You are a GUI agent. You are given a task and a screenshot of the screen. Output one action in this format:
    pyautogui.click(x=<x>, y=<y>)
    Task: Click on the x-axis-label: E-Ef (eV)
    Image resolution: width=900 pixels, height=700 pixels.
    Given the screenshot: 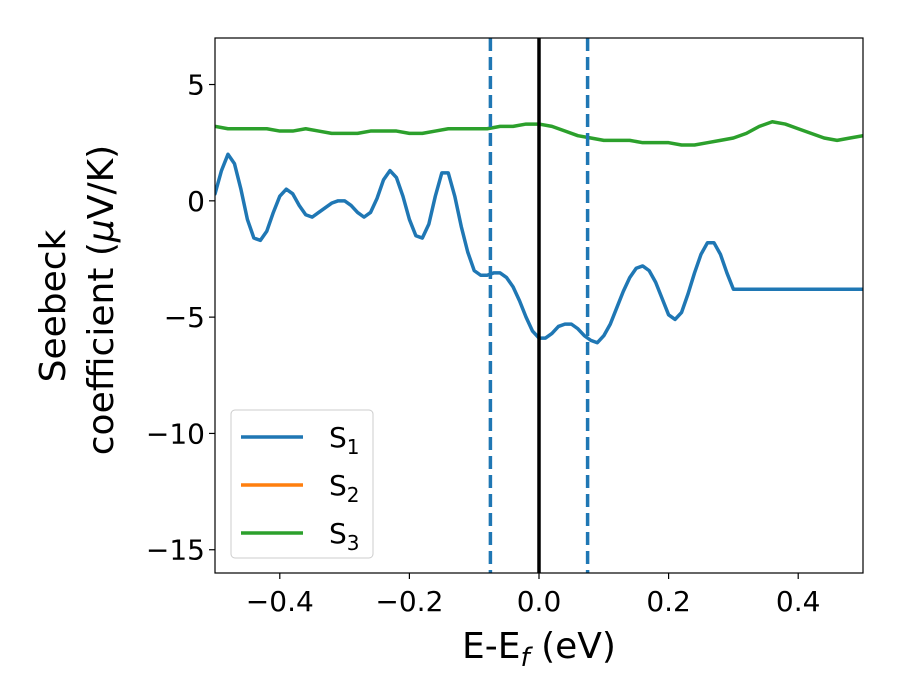 What is the action you would take?
    pyautogui.click(x=539, y=649)
    